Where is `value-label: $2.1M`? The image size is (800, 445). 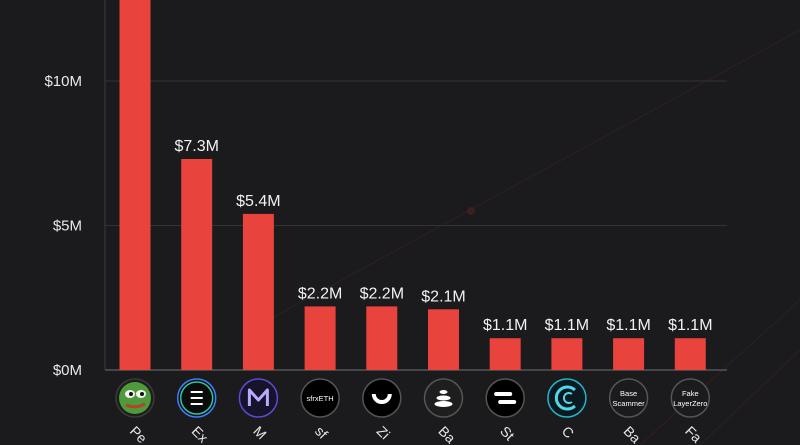
value-label: $2.1M is located at coordinates (443, 296).